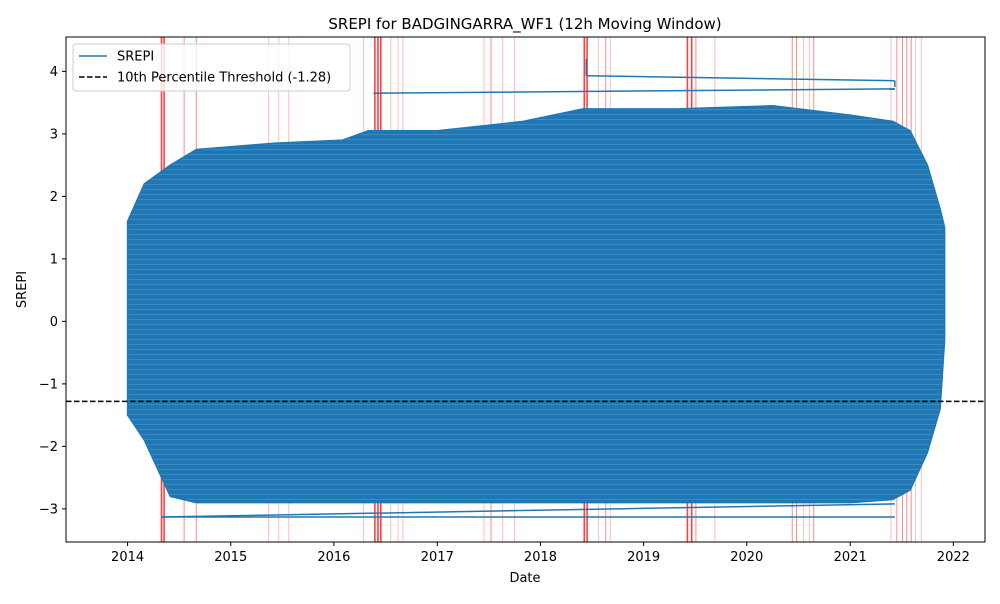 The width and height of the screenshot is (1000, 604). Describe the element at coordinates (333, 557) in the screenshot. I see `x-tick-label: 2016` at that location.